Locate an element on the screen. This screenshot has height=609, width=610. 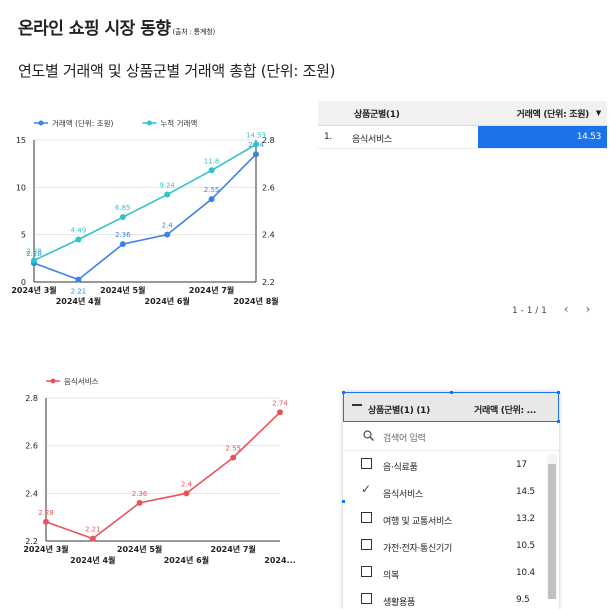
filter-item: 여행 및 교통서비스 13.2 is located at coordinates (451, 518).